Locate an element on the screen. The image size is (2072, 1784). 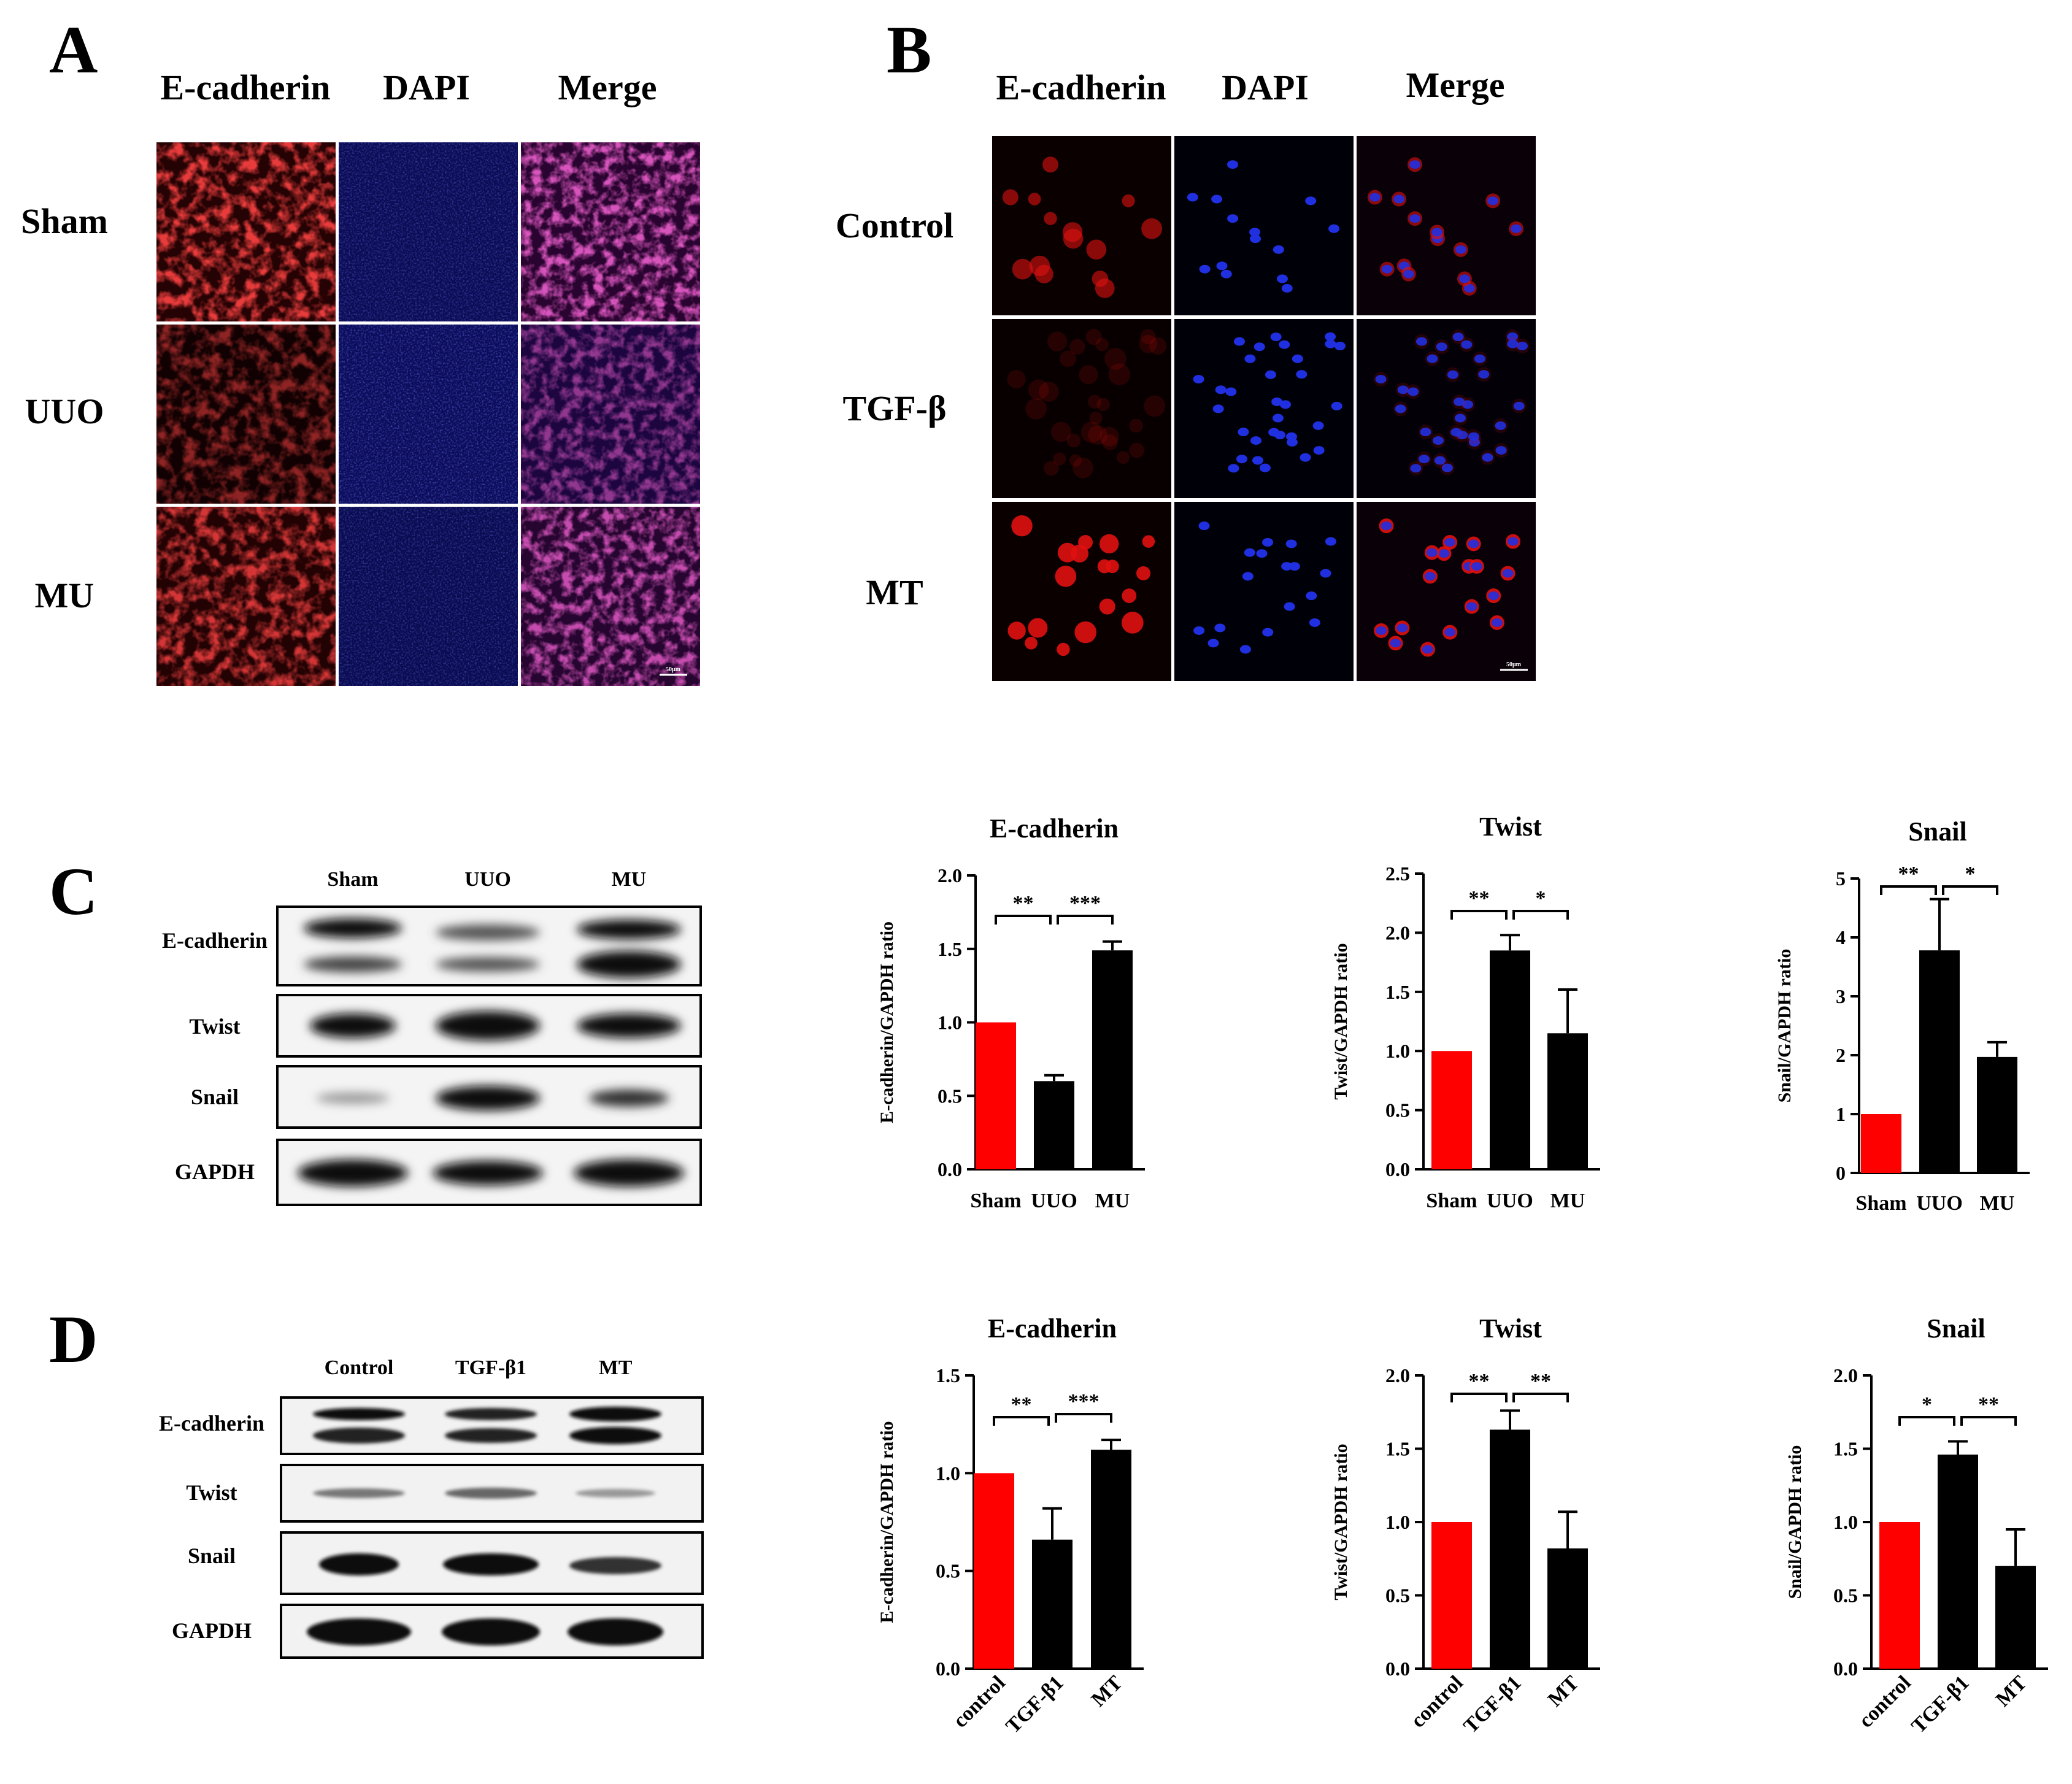
category-label: Sham is located at coordinates (995, 1201).